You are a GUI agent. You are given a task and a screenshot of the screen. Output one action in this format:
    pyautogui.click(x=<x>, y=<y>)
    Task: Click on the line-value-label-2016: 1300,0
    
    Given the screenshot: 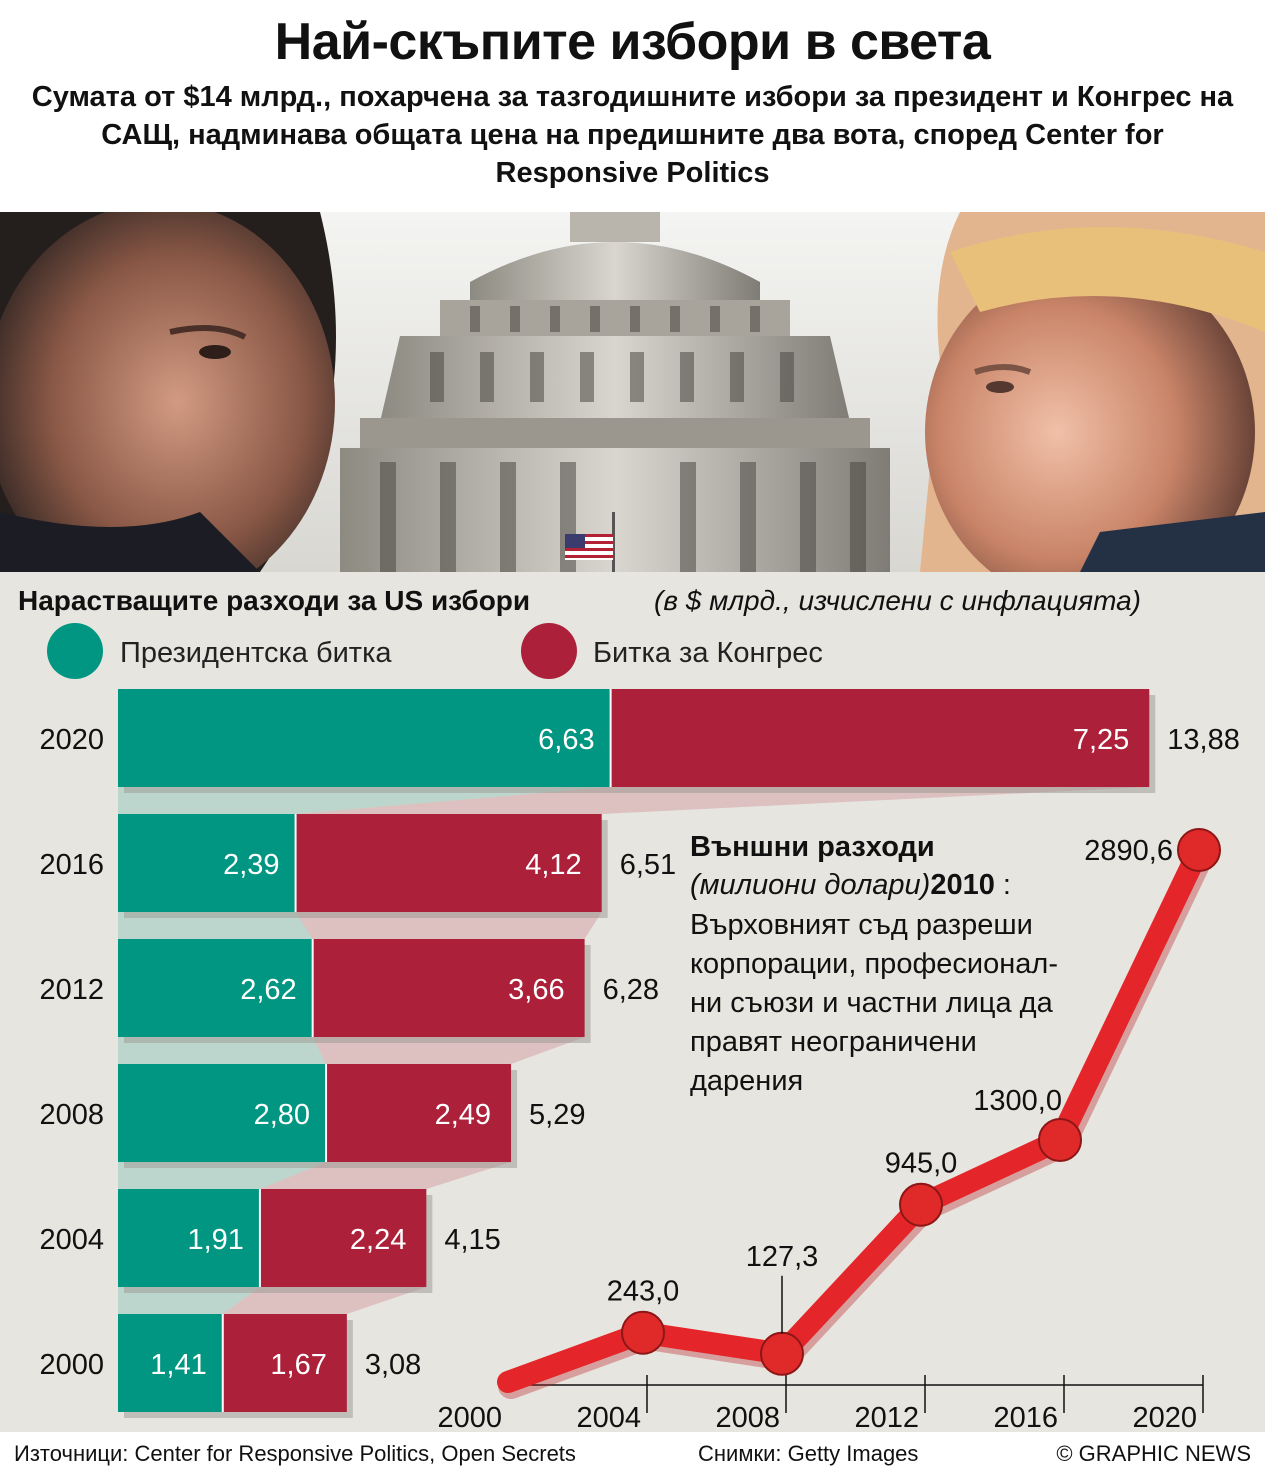 What is the action you would take?
    pyautogui.click(x=1017, y=1101)
    